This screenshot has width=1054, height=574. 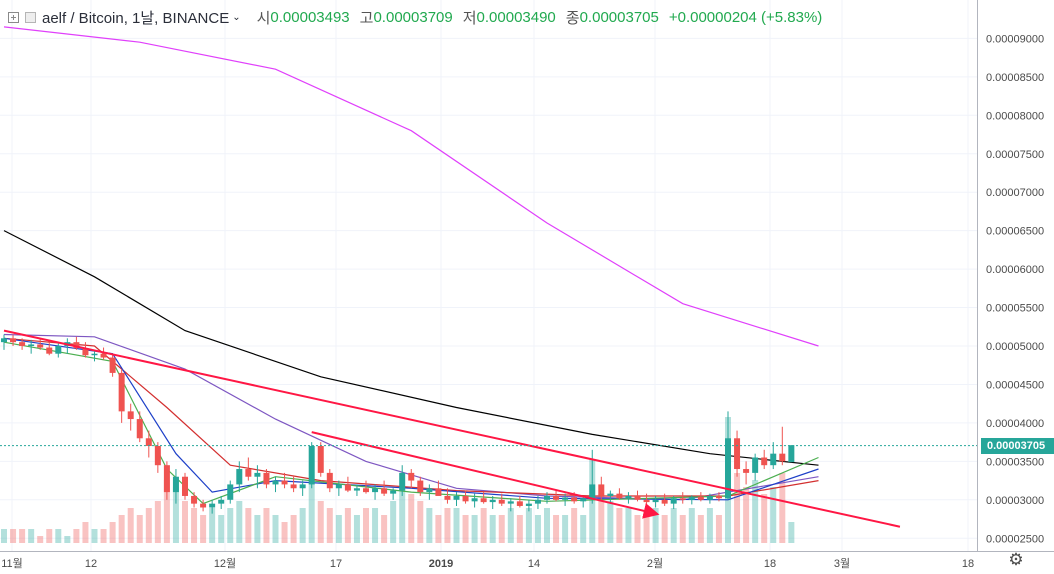 What do you see at coordinates (236, 17) in the screenshot?
I see `chevron-down-icon: ⌄` at bounding box center [236, 17].